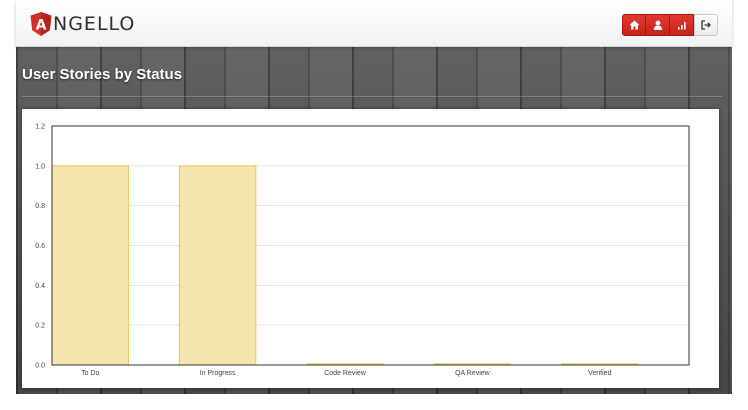  Describe the element at coordinates (40, 326) in the screenshot. I see `y-tick-label: 0.2` at that location.